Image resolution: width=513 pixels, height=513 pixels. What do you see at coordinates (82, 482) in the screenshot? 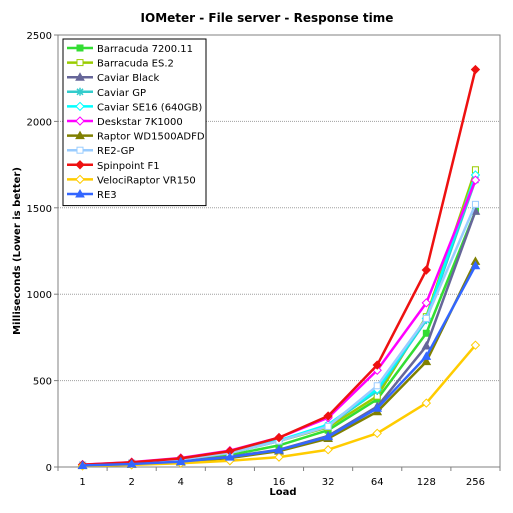
I see `x-tick-label: 1` at bounding box center [82, 482].